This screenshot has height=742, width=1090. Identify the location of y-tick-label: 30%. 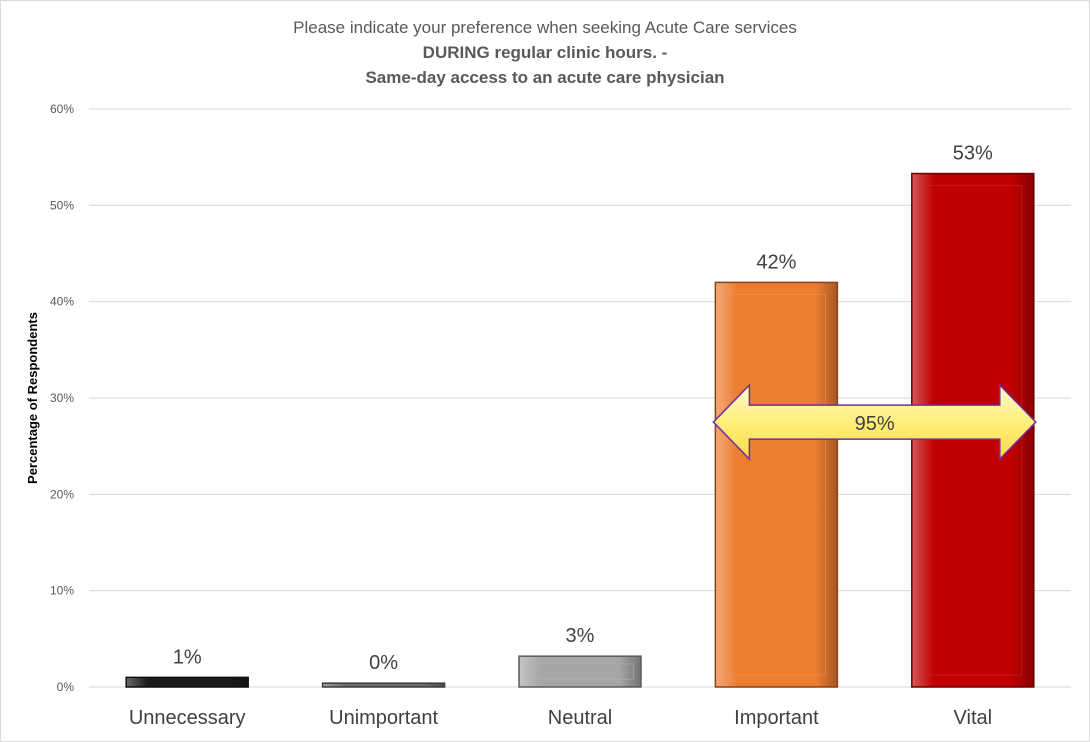
(62, 398).